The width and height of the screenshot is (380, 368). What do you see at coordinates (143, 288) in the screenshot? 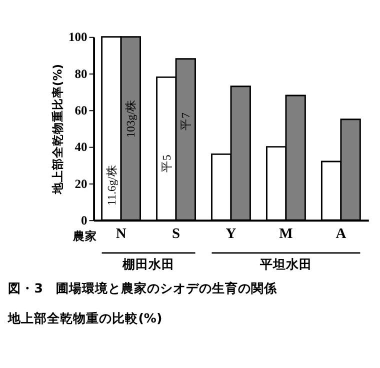
I see `text: 図・3 圃場環境と農家のシオデの生育の関係` at bounding box center [143, 288].